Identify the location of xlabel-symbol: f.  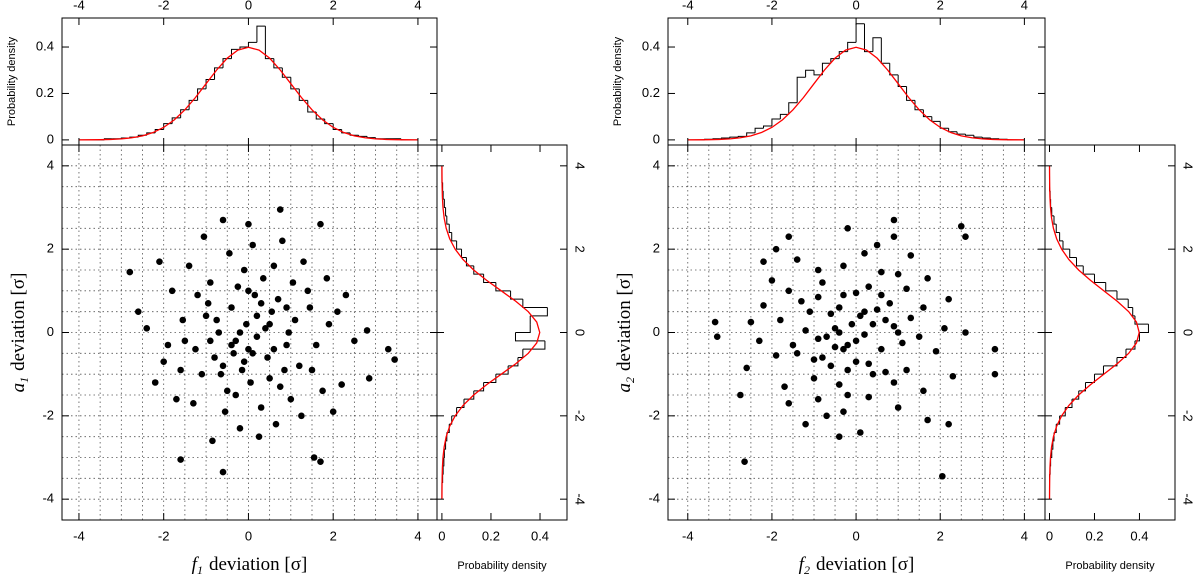
(803, 564).